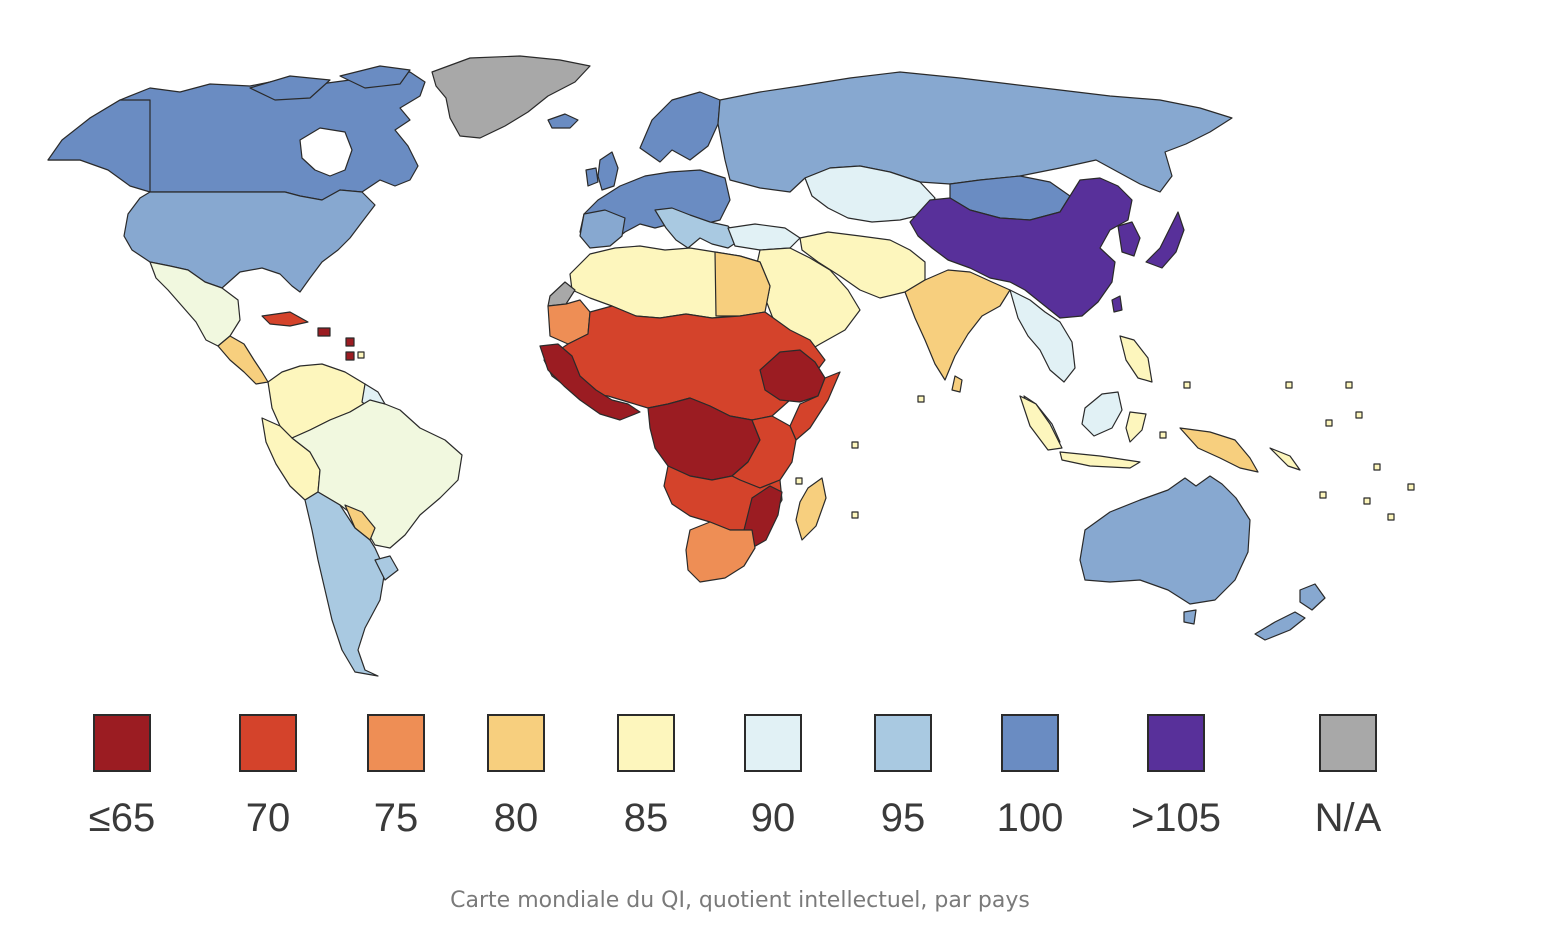  I want to click on region-uruguay, so click(386, 568).